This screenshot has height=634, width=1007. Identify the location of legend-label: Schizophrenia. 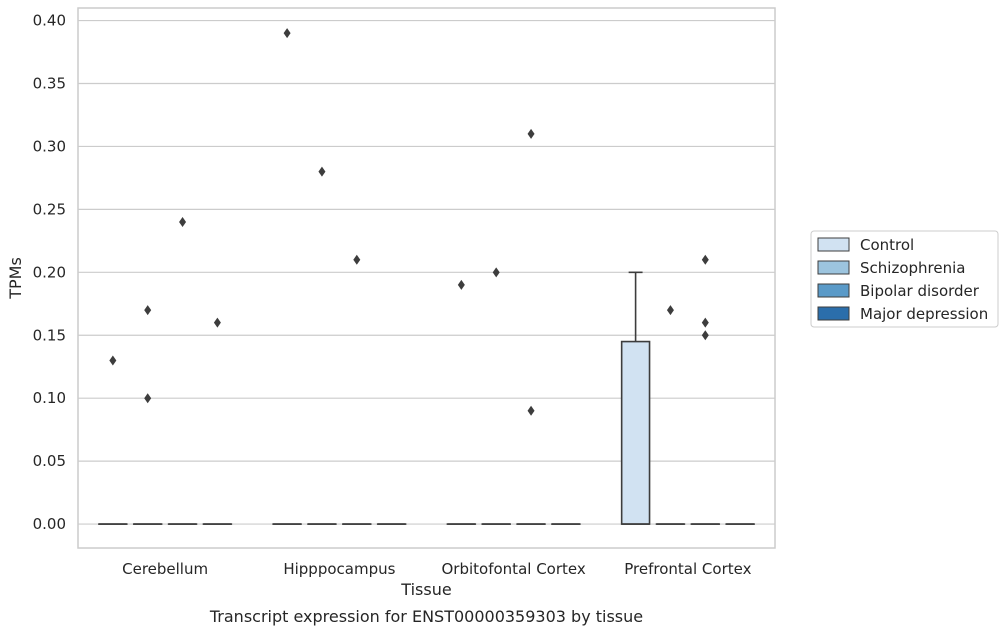
(912, 268).